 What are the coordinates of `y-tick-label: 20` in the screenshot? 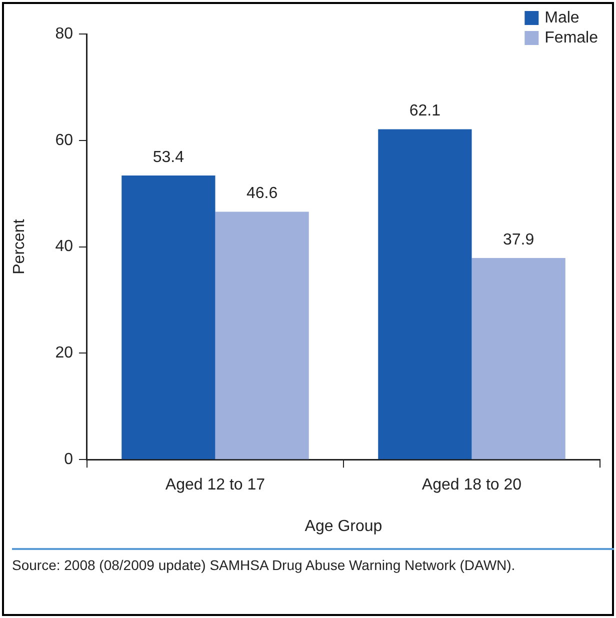 It's located at (64, 353).